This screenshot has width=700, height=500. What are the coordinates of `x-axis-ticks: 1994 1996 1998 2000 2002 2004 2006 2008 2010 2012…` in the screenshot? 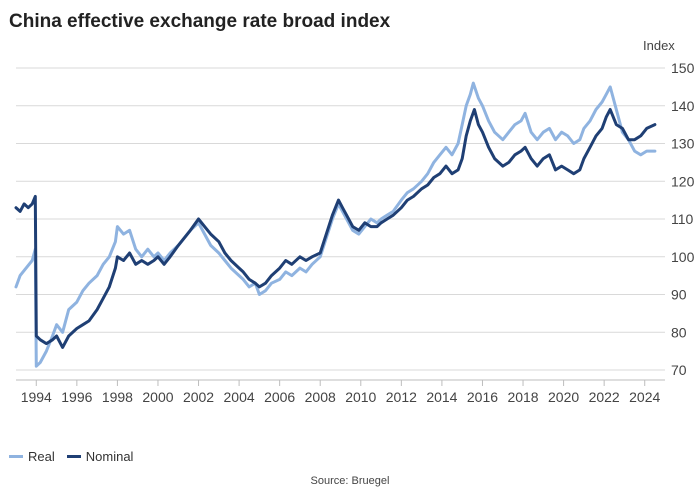 It's located at (340, 392).